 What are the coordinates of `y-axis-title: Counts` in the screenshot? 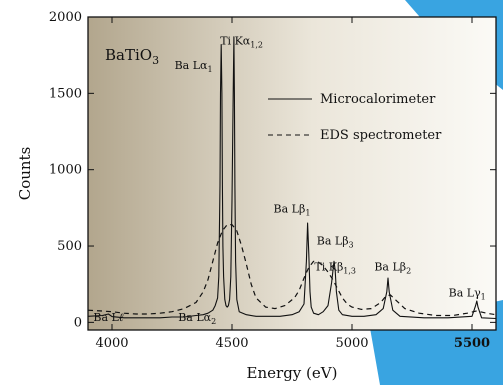 It's located at (25, 174).